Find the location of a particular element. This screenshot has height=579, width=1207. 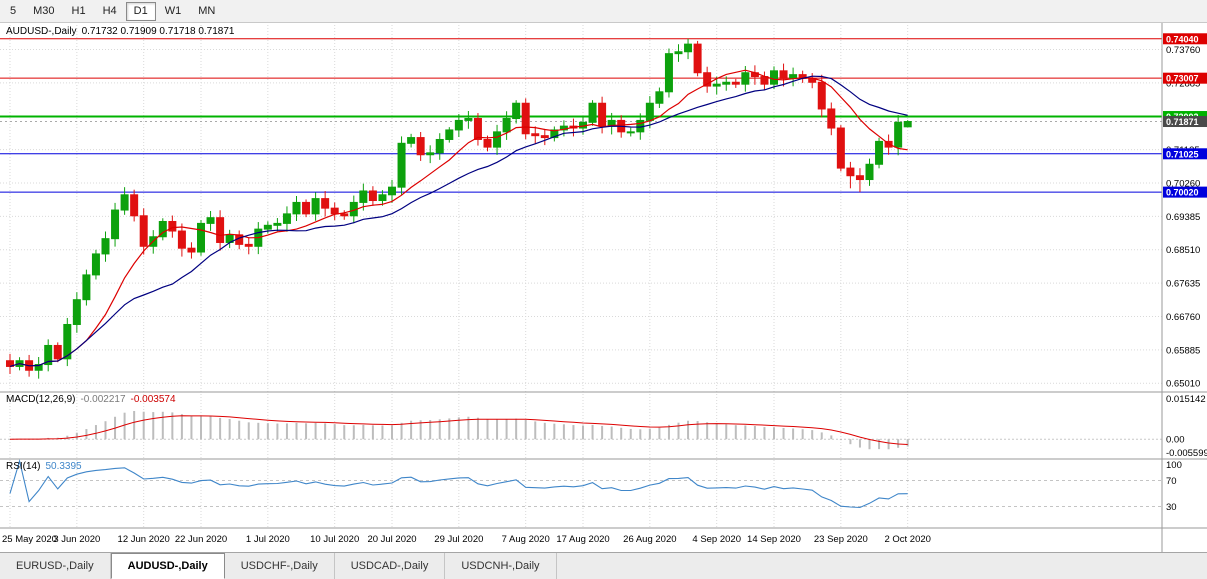

macd-indicator-name: MACD(12,26,9) is located at coordinates (41, 399).